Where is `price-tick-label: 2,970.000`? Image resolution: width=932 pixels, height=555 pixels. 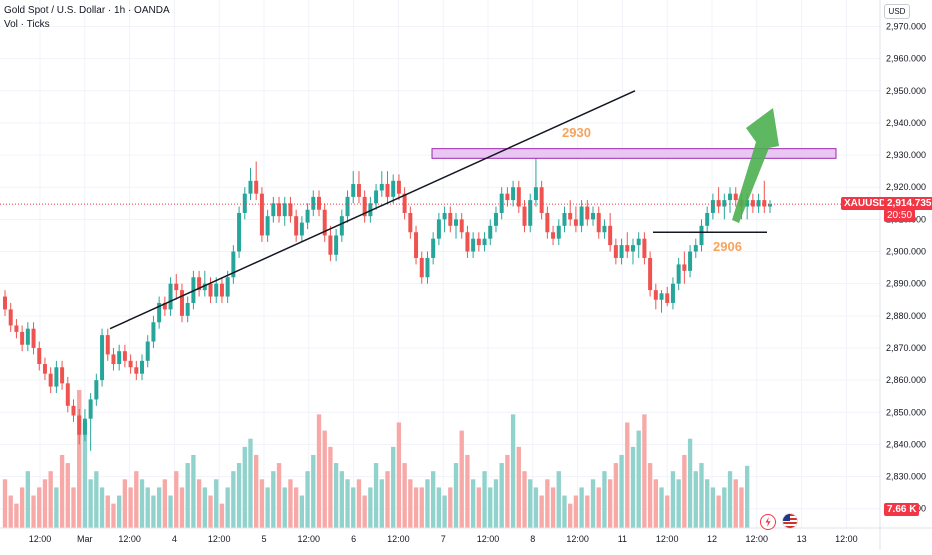
price-tick-label: 2,970.000 is located at coordinates (906, 27).